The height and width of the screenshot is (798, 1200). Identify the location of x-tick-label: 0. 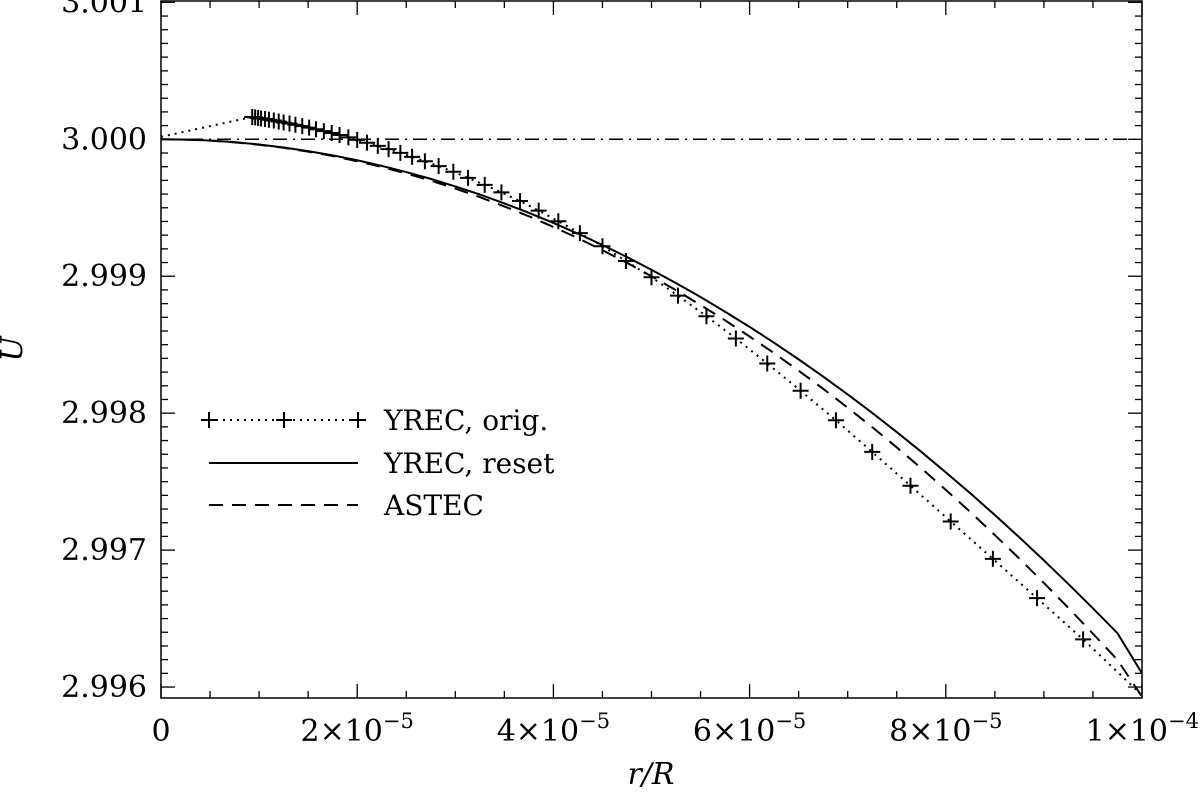
(160, 731).